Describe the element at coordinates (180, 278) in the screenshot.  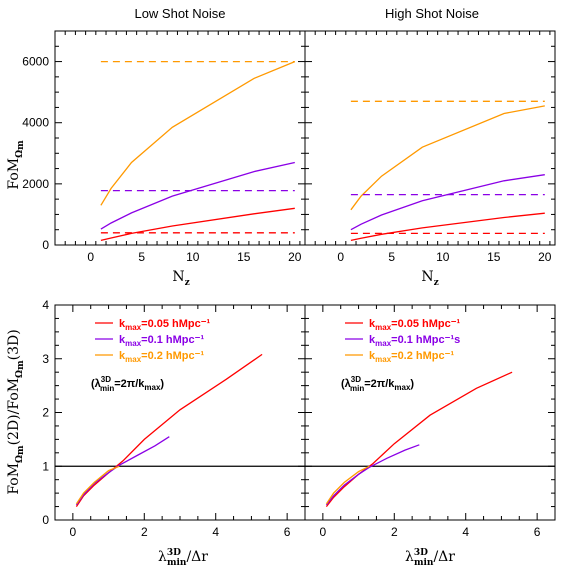
I see `x-axis-label-nz-left: Nz` at that location.